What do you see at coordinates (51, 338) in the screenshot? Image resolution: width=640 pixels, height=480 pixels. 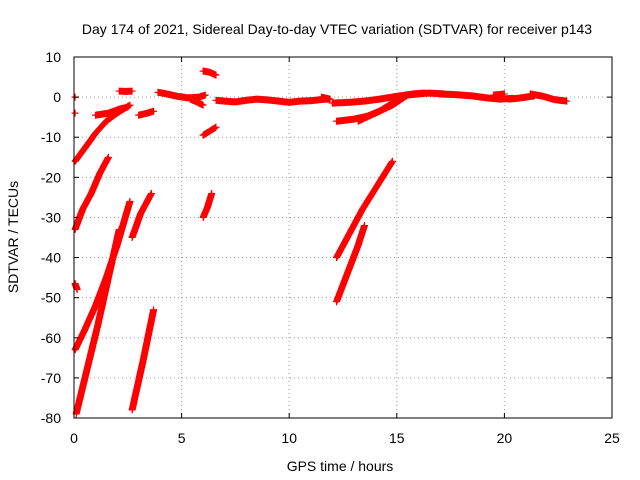 I see `y-tick-label: -60` at bounding box center [51, 338].